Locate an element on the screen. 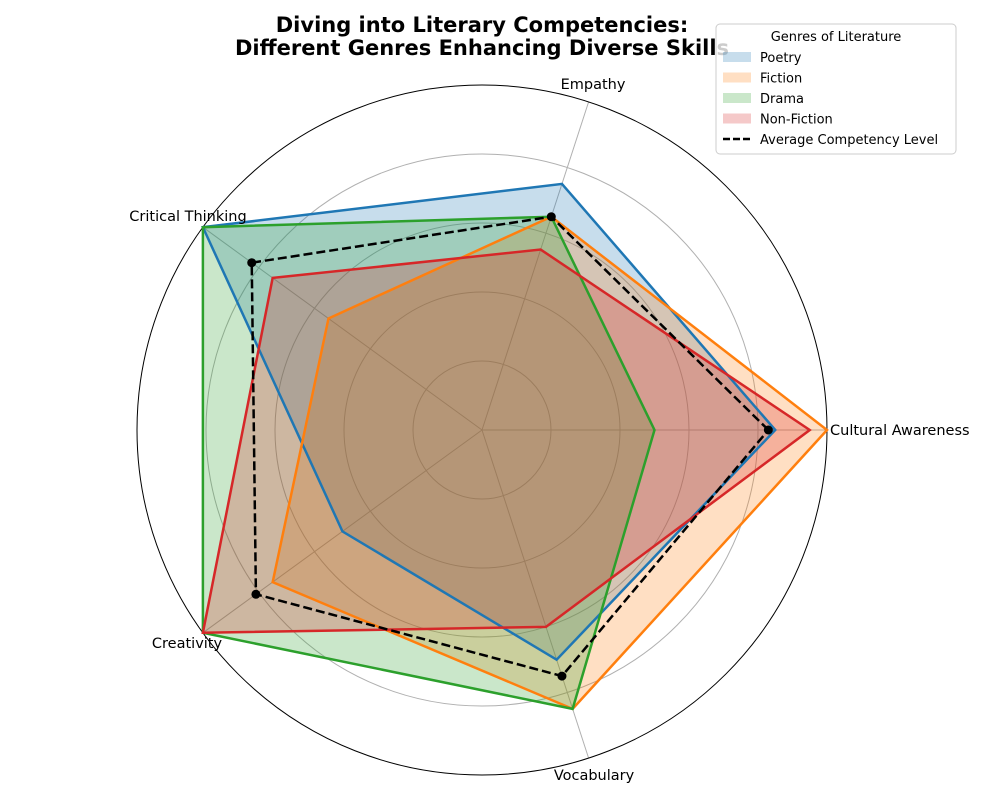 The height and width of the screenshot is (800, 1000). legend-box is located at coordinates (836, 89).